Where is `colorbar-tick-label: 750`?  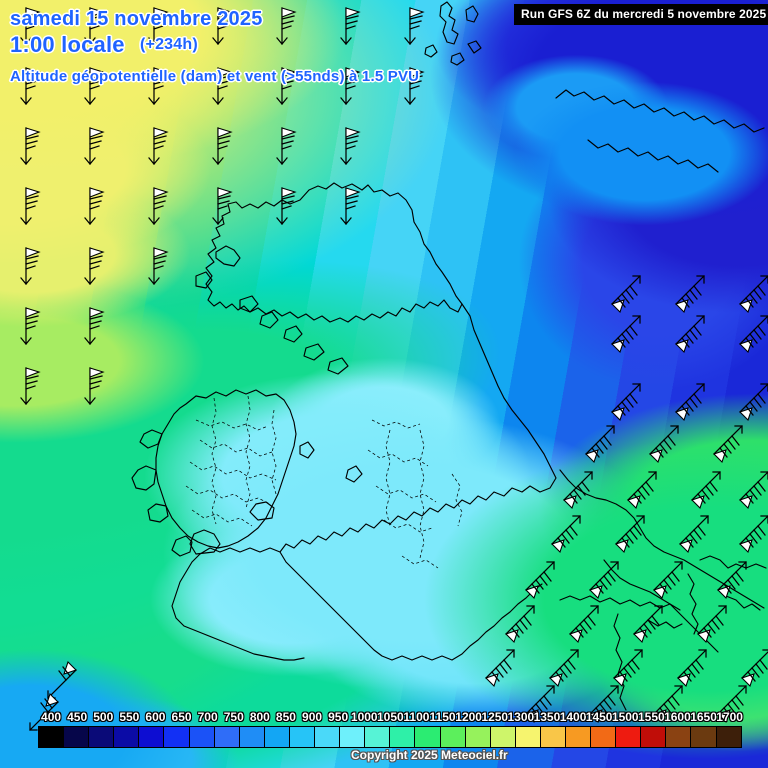
colorbar-tick-label: 750 is located at coordinates (233, 717).